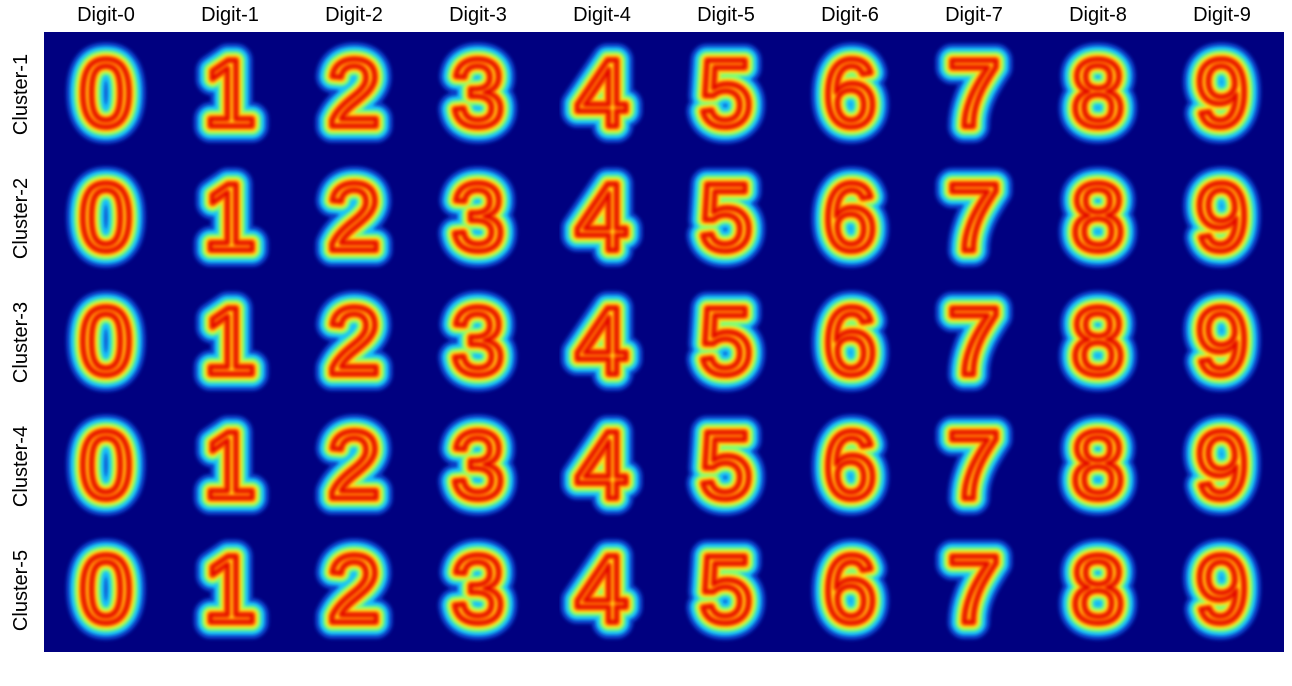 This screenshot has height=686, width=1292. I want to click on row-label: Cluster-2, so click(22, 218).